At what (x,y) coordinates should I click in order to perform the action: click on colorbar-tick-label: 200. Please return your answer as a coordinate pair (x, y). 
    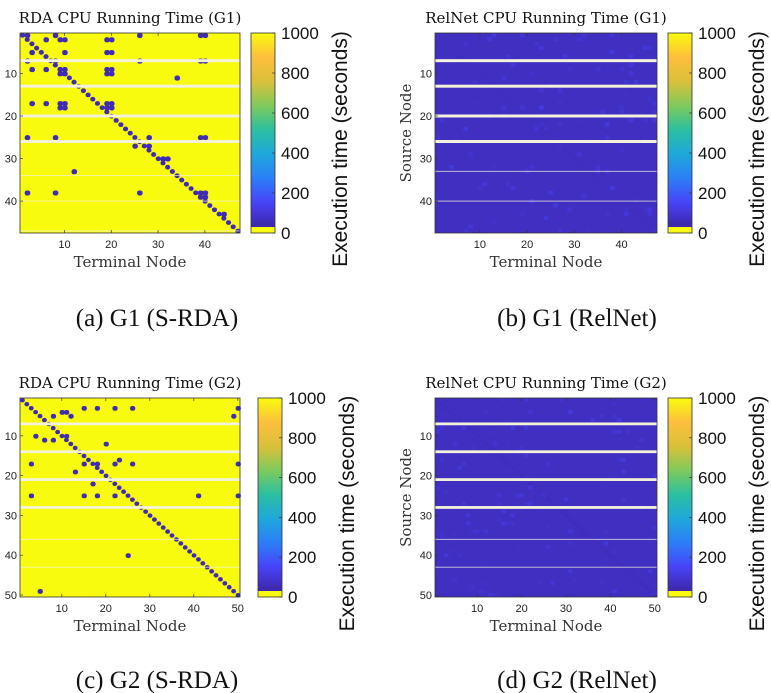
    Looking at the image, I should click on (712, 193).